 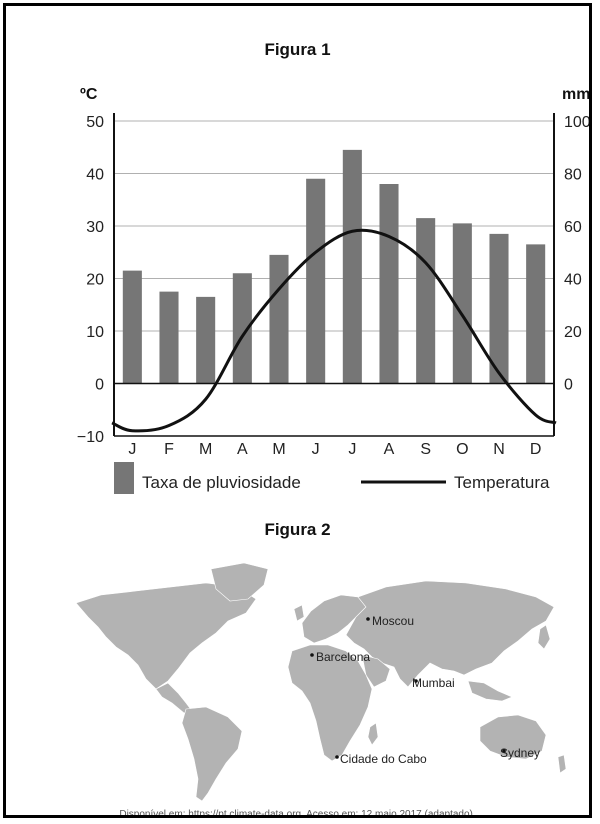 What do you see at coordinates (462, 449) in the screenshot?
I see `month-label: O` at bounding box center [462, 449].